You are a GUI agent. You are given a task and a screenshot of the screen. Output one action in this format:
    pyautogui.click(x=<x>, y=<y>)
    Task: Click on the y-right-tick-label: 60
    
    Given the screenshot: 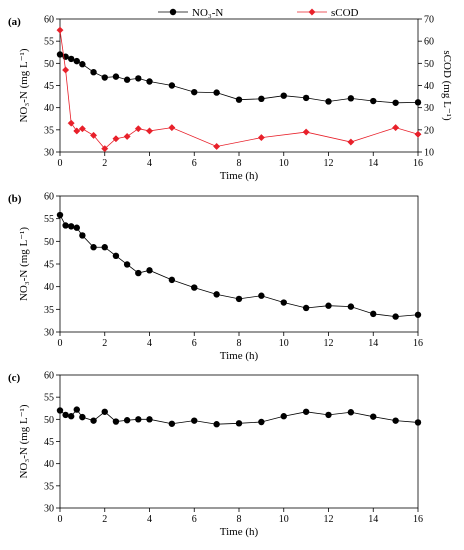 What is the action you would take?
    pyautogui.click(x=429, y=42)
    